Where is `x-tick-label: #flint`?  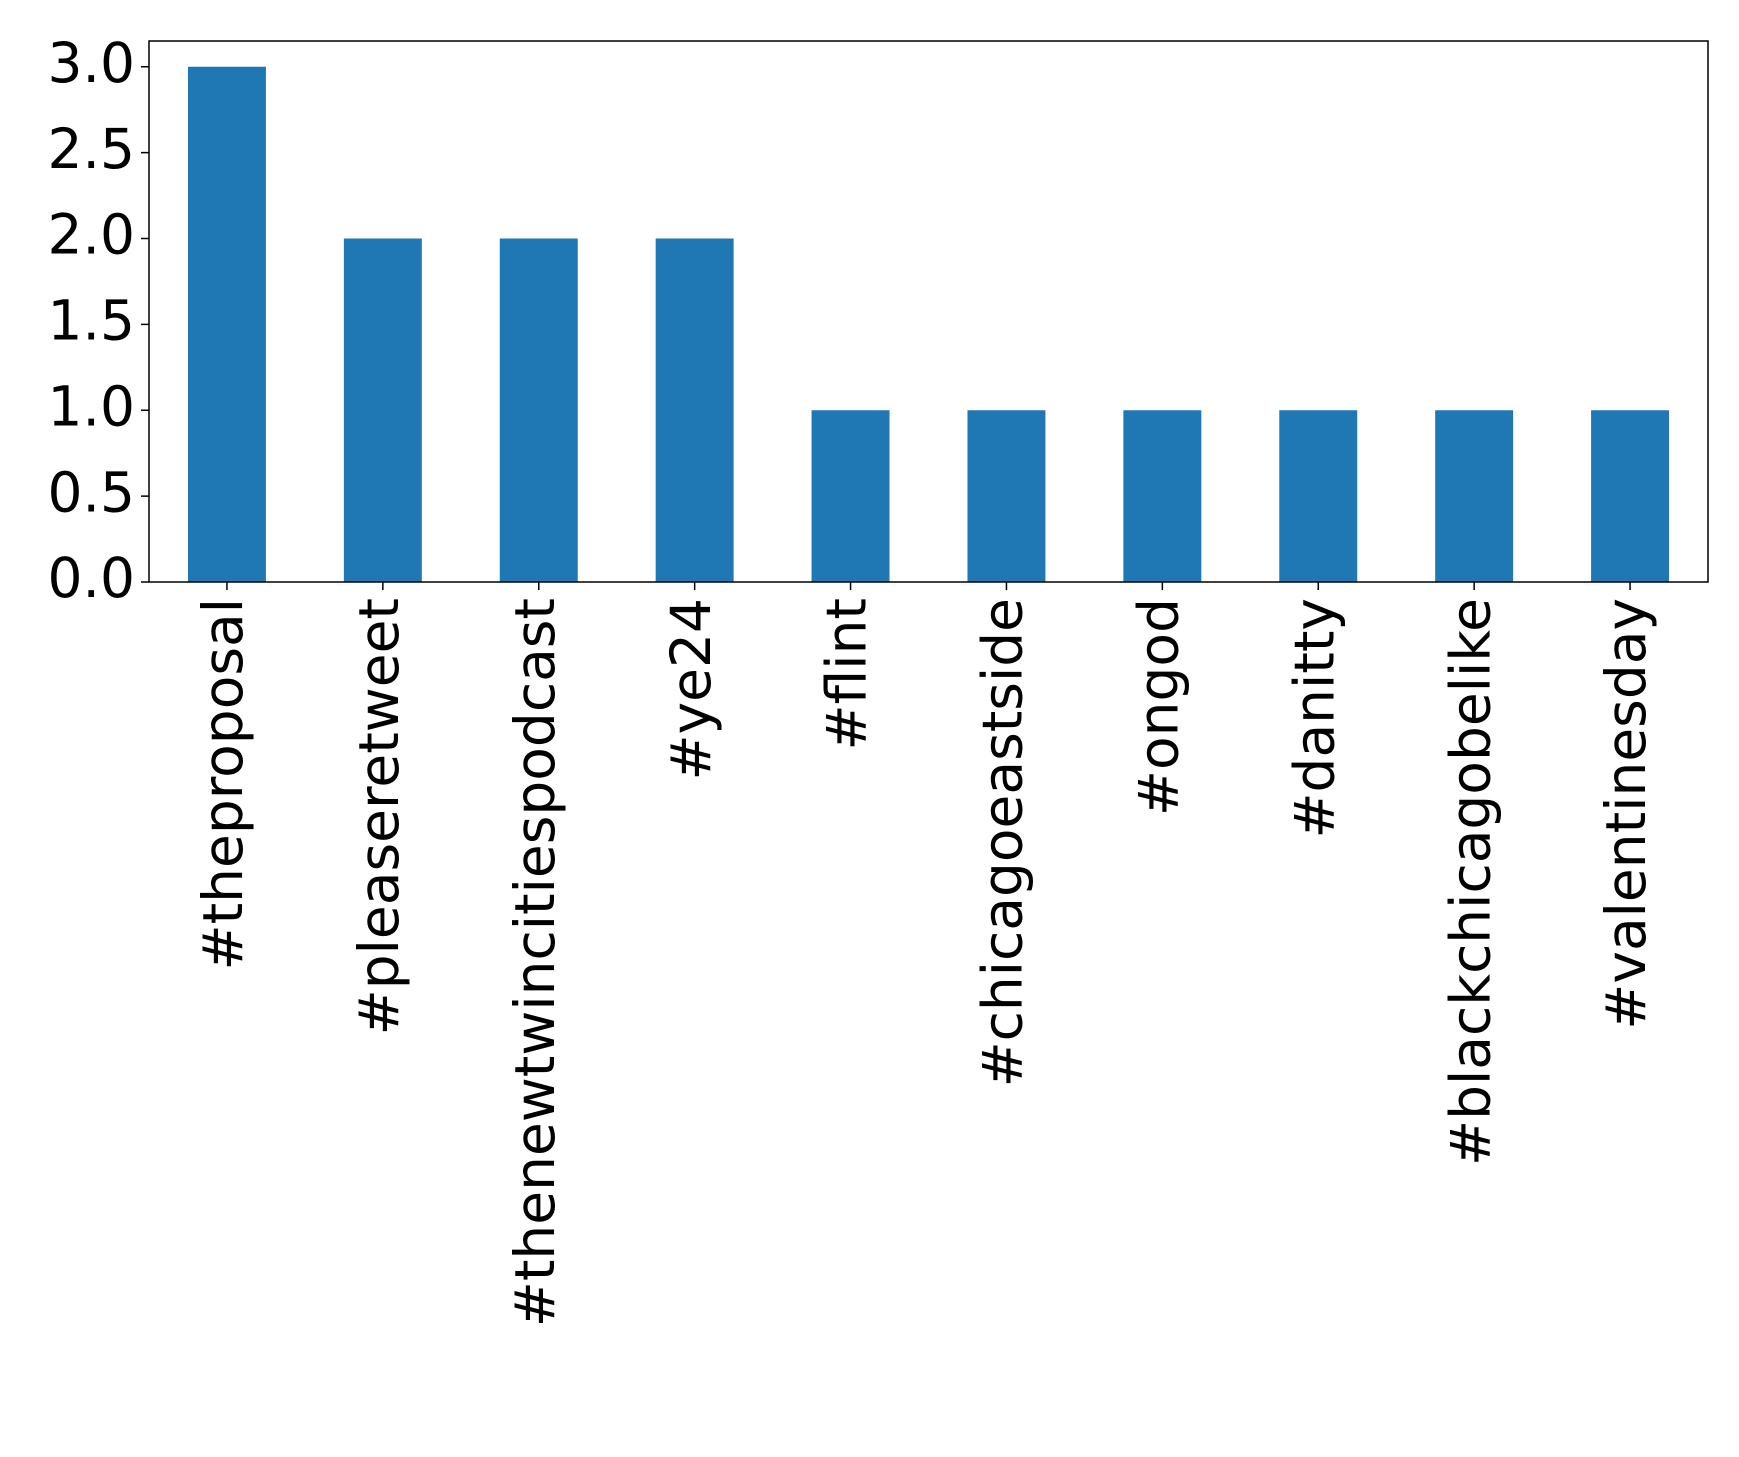
x-tick-label: #flint is located at coordinates (847, 674).